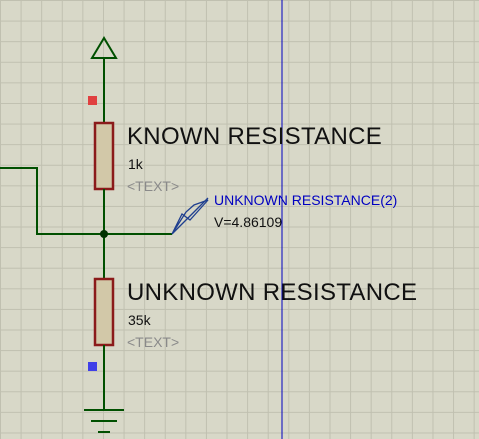 This screenshot has height=439, width=479. Describe the element at coordinates (52, 201) in the screenshot. I see `wire-left-input` at that location.